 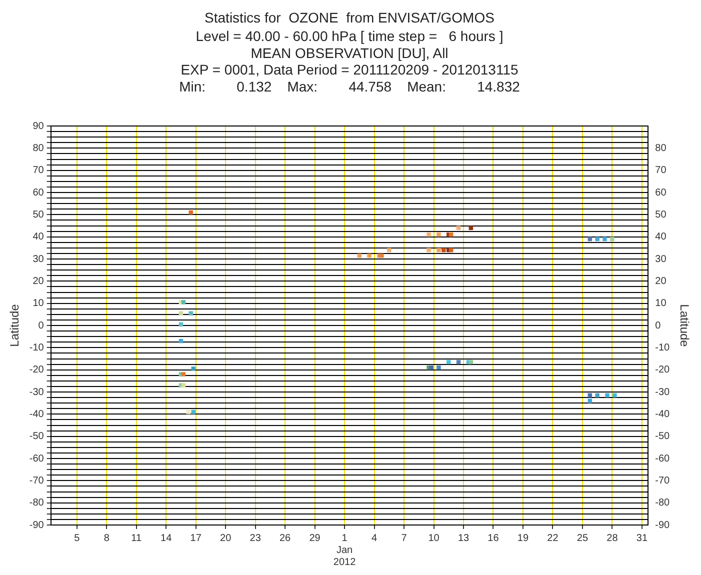 What do you see at coordinates (434, 538) in the screenshot?
I see `x-tick-label: 10` at bounding box center [434, 538].